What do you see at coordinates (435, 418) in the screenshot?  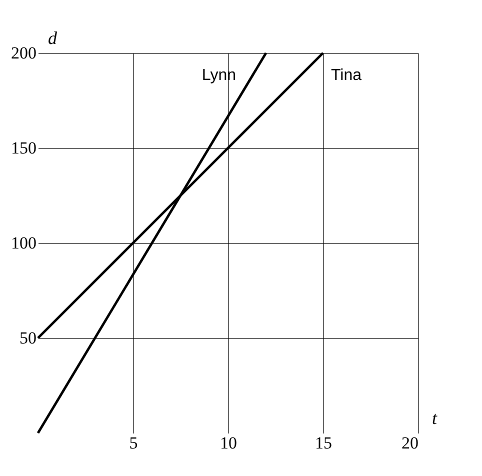 I see `x-axis-title: t` at bounding box center [435, 418].